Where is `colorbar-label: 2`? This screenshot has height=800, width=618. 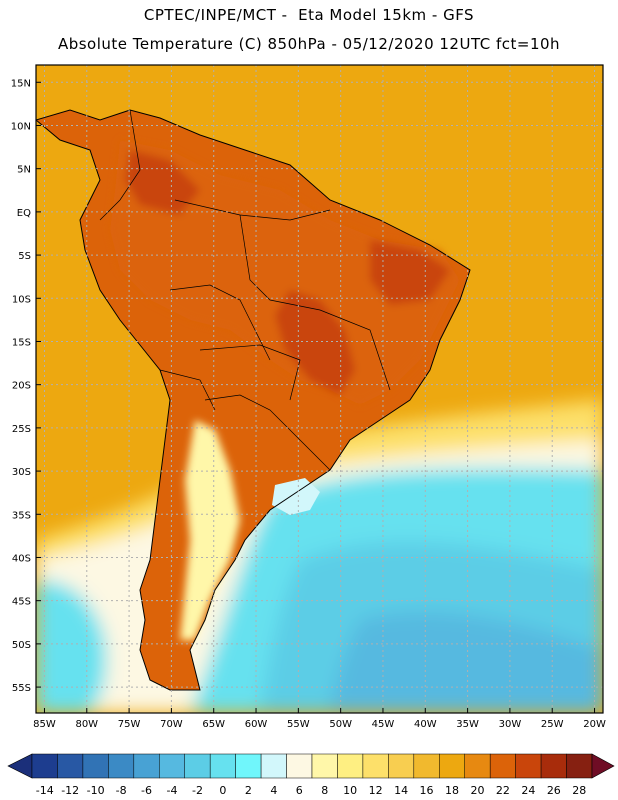
colorbar-label: 2 is located at coordinates (248, 790).